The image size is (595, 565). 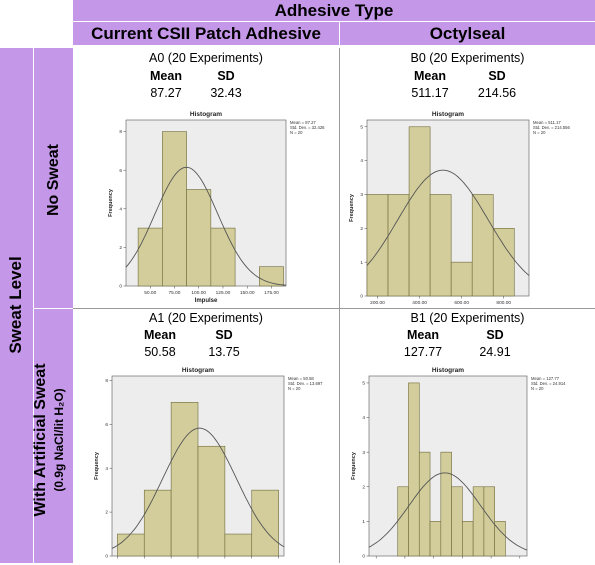 What do you see at coordinates (377, 302) in the screenshot?
I see `x-tick-label: 200.00` at bounding box center [377, 302].